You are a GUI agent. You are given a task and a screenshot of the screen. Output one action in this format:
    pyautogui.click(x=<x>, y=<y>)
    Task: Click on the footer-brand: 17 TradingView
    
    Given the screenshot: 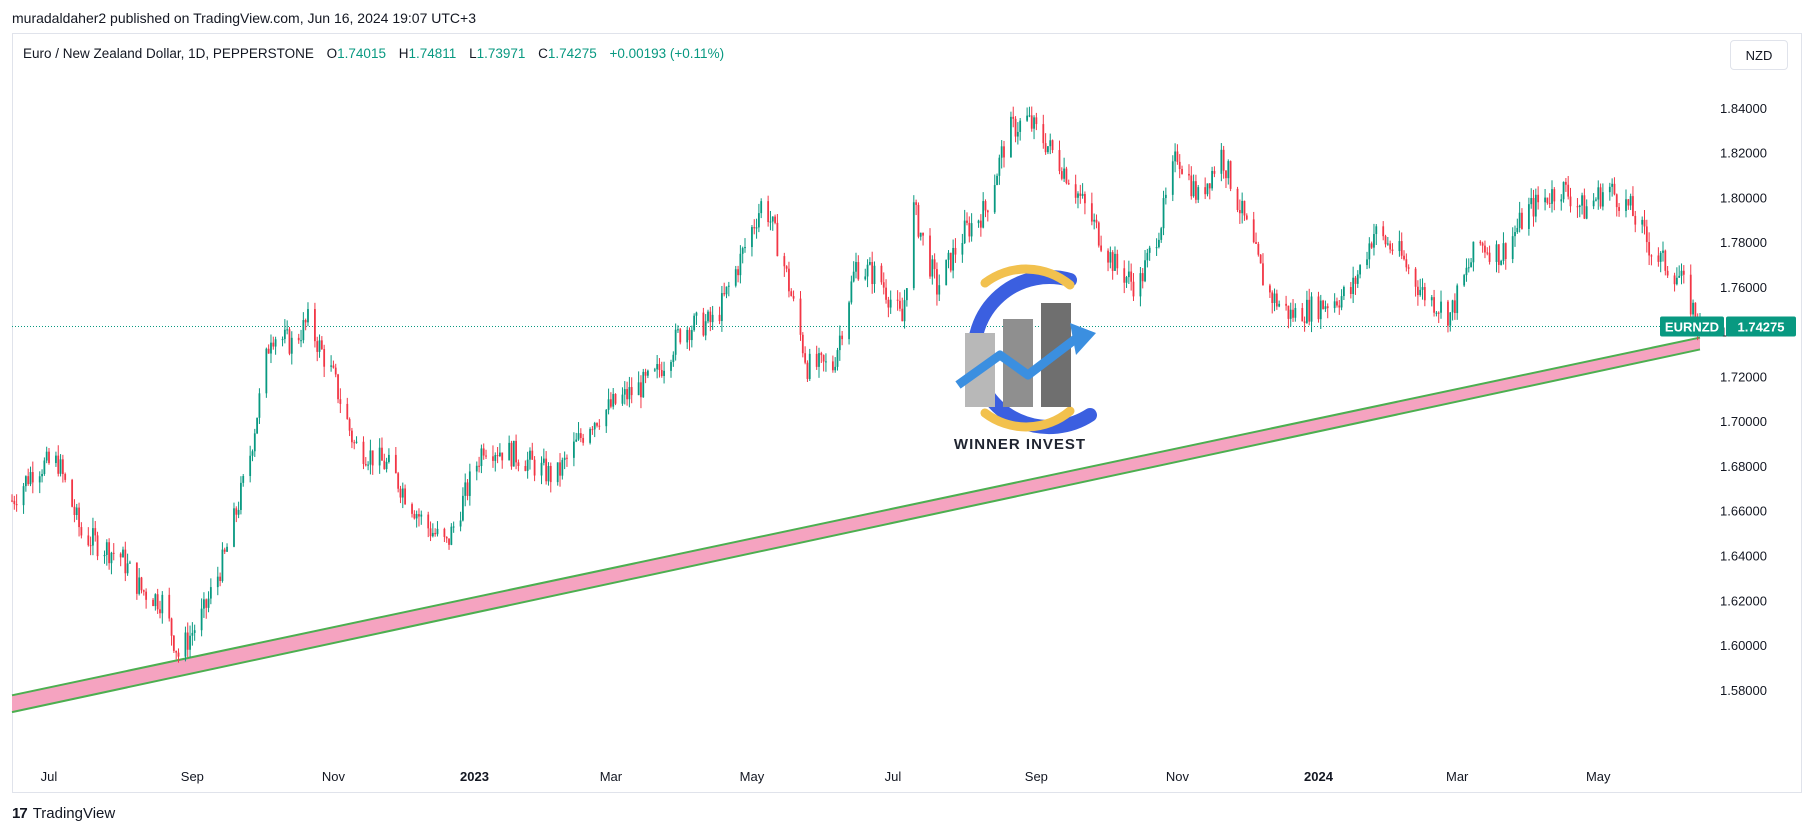 What is the action you would take?
    pyautogui.click(x=63, y=813)
    